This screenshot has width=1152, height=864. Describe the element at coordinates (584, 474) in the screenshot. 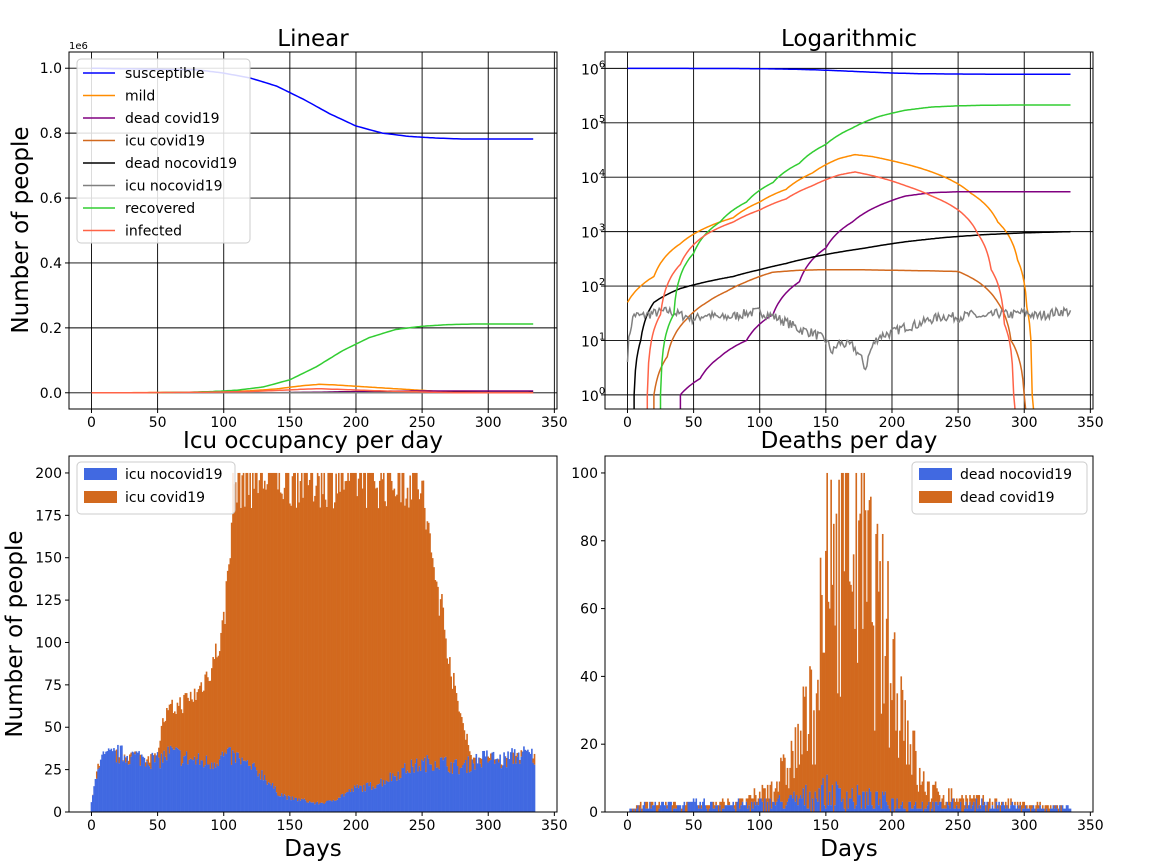

I see `tick-label-y: 100` at that location.